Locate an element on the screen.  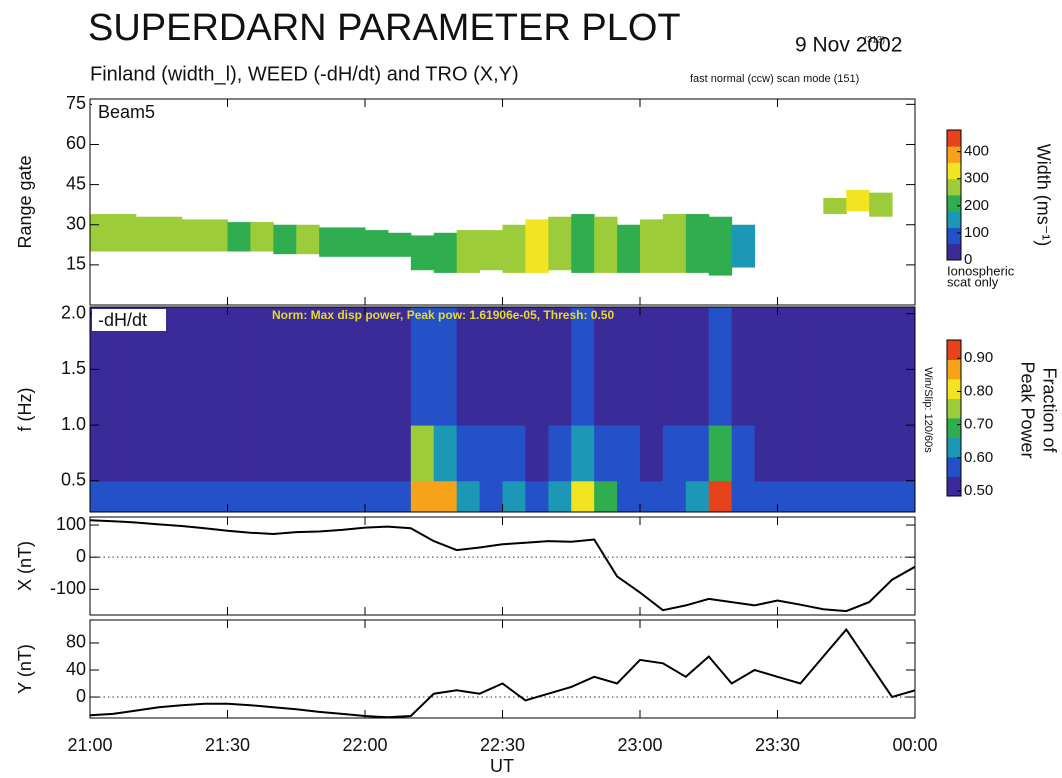
y-axis-label: Y (nT) is located at coordinates (25, 669).